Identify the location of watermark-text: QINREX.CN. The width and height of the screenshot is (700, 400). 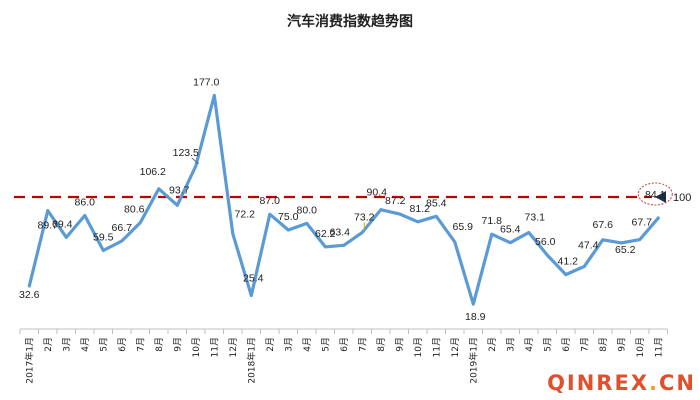
(621, 383).